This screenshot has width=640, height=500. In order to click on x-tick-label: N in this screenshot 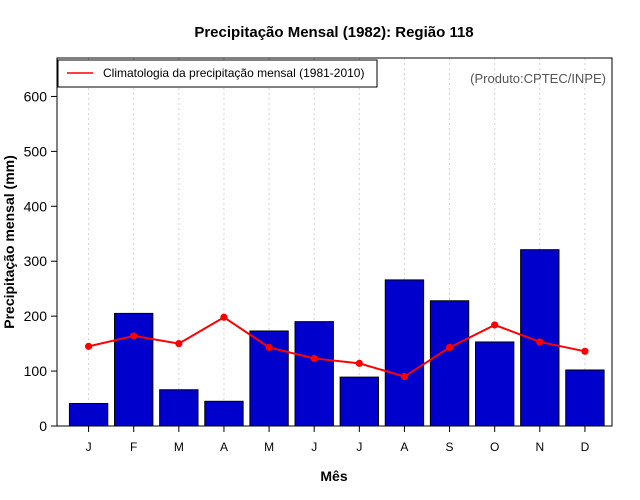, I will do `click(539, 447)`.